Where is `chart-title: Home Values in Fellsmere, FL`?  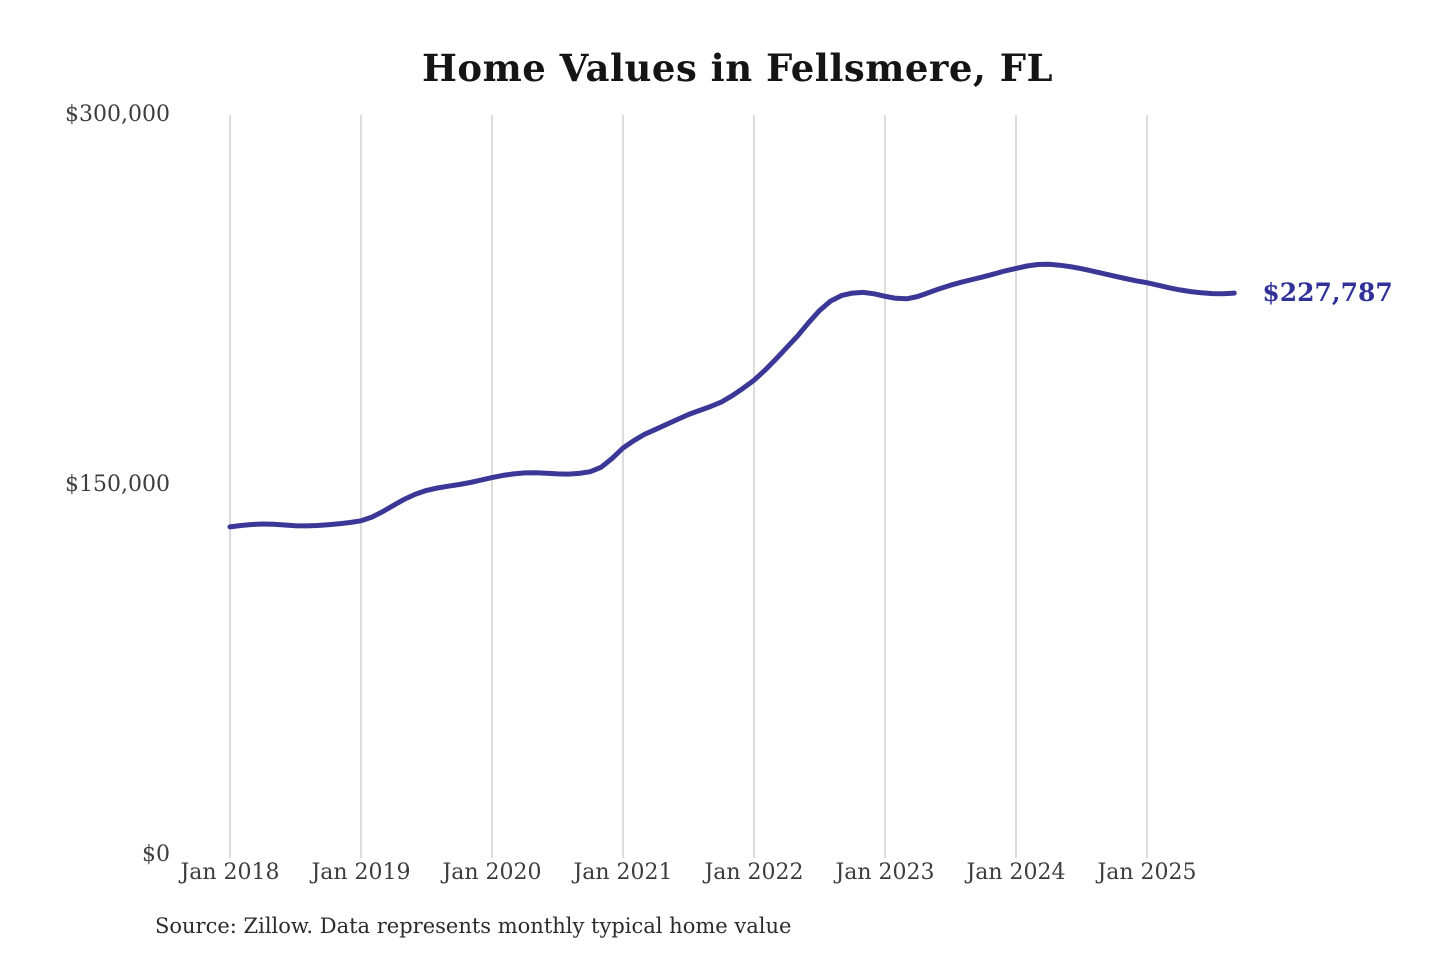
chart-title: Home Values in Fellsmere, FL is located at coordinates (737, 68).